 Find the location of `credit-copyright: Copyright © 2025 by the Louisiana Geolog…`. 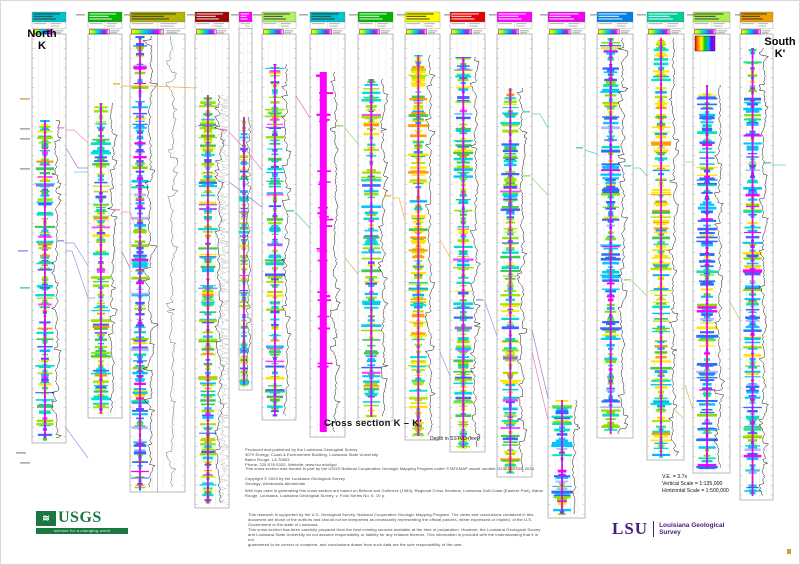

credit-copyright: Copyright © 2025 by the Louisiana Geolog… is located at coordinates (295, 481).